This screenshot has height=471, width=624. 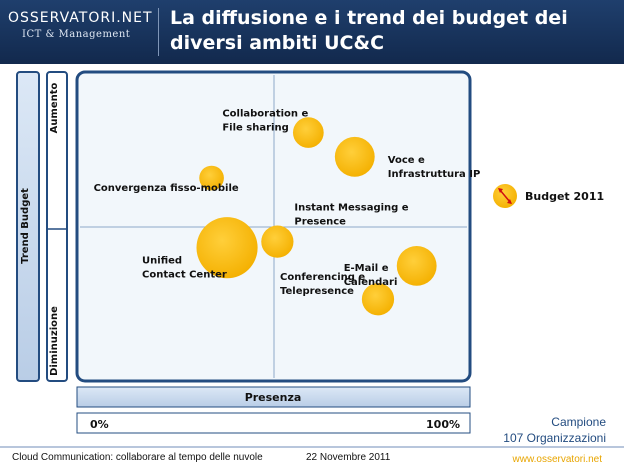 What do you see at coordinates (322, 284) in the screenshot?
I see `bubble-label-7: Conferencing e Telepresence` at bounding box center [322, 284].